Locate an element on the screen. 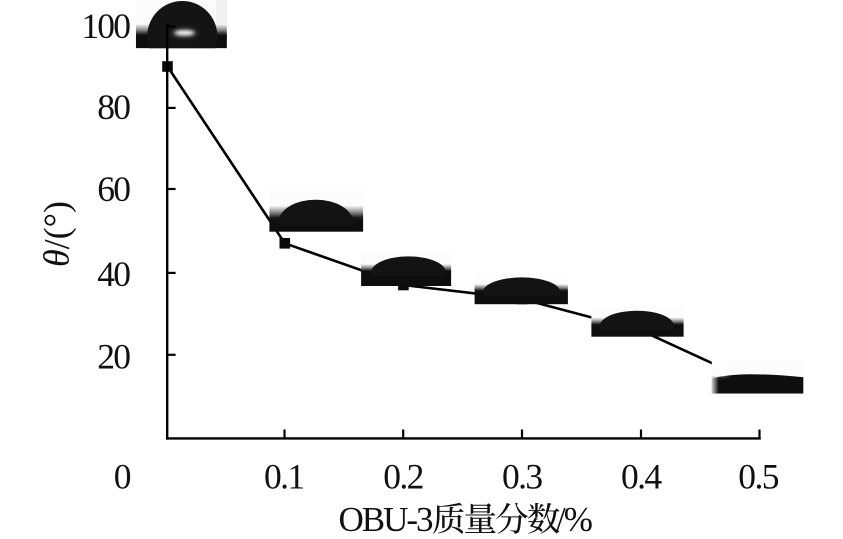 Image resolution: width=843 pixels, height=539 pixels. svg-text: 60 is located at coordinates (113, 189).